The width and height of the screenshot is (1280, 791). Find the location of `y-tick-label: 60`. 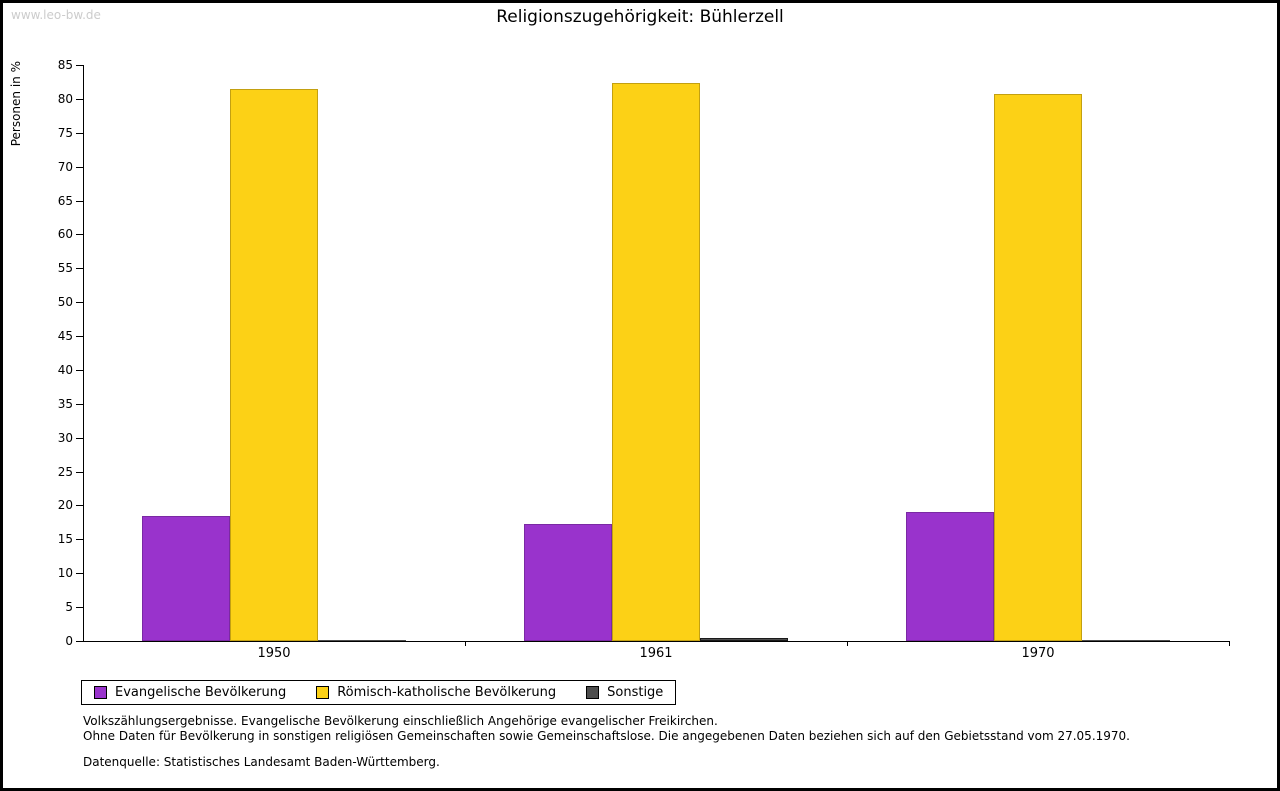

y-tick-label: 60 is located at coordinates (65, 234).